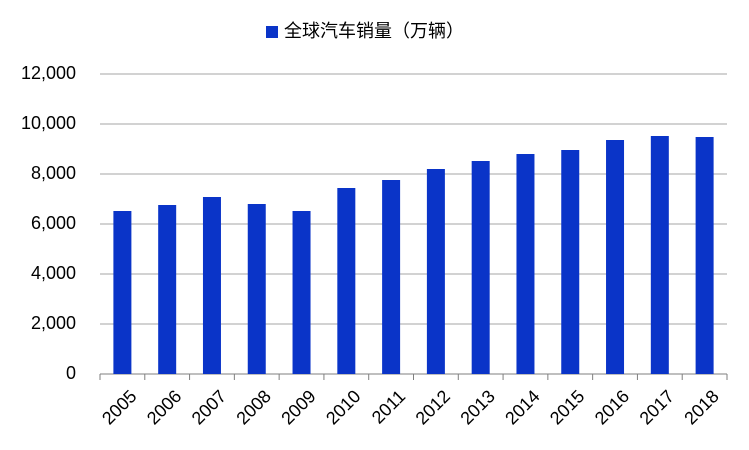 The height and width of the screenshot is (450, 749). I want to click on x-tick-label: 2005, so click(119, 407).